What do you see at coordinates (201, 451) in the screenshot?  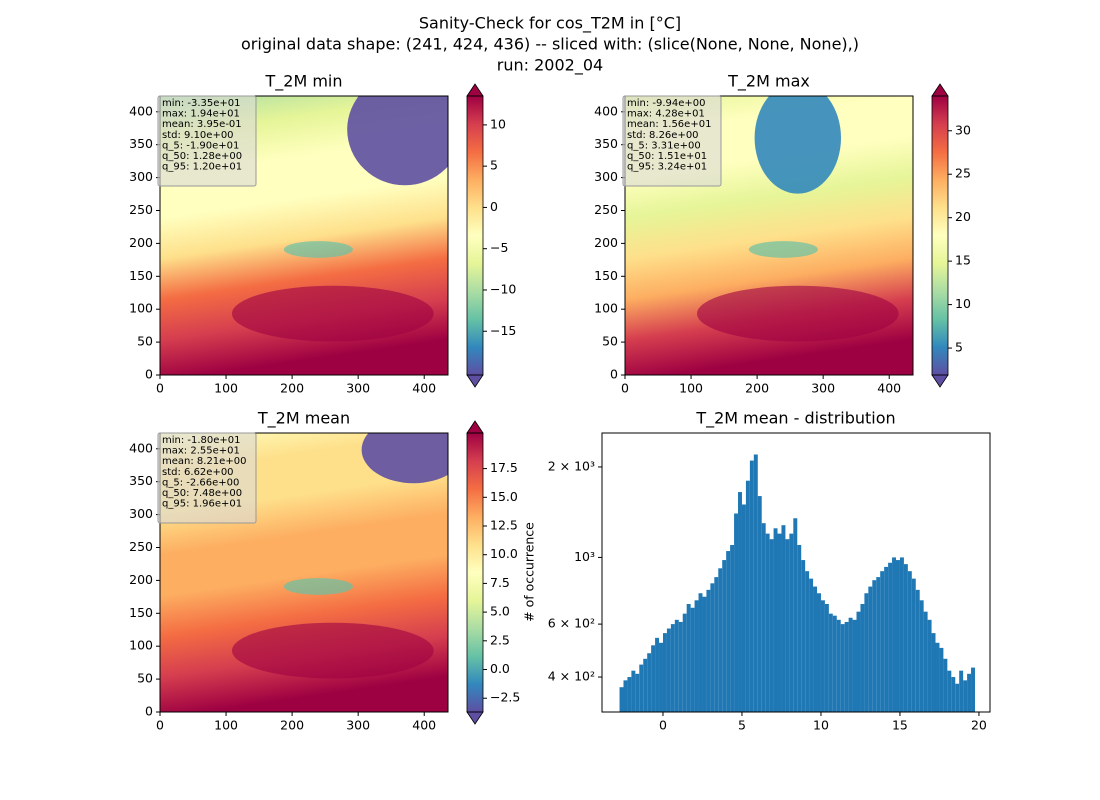 I see `stats-text: max: 2.55e+01` at bounding box center [201, 451].